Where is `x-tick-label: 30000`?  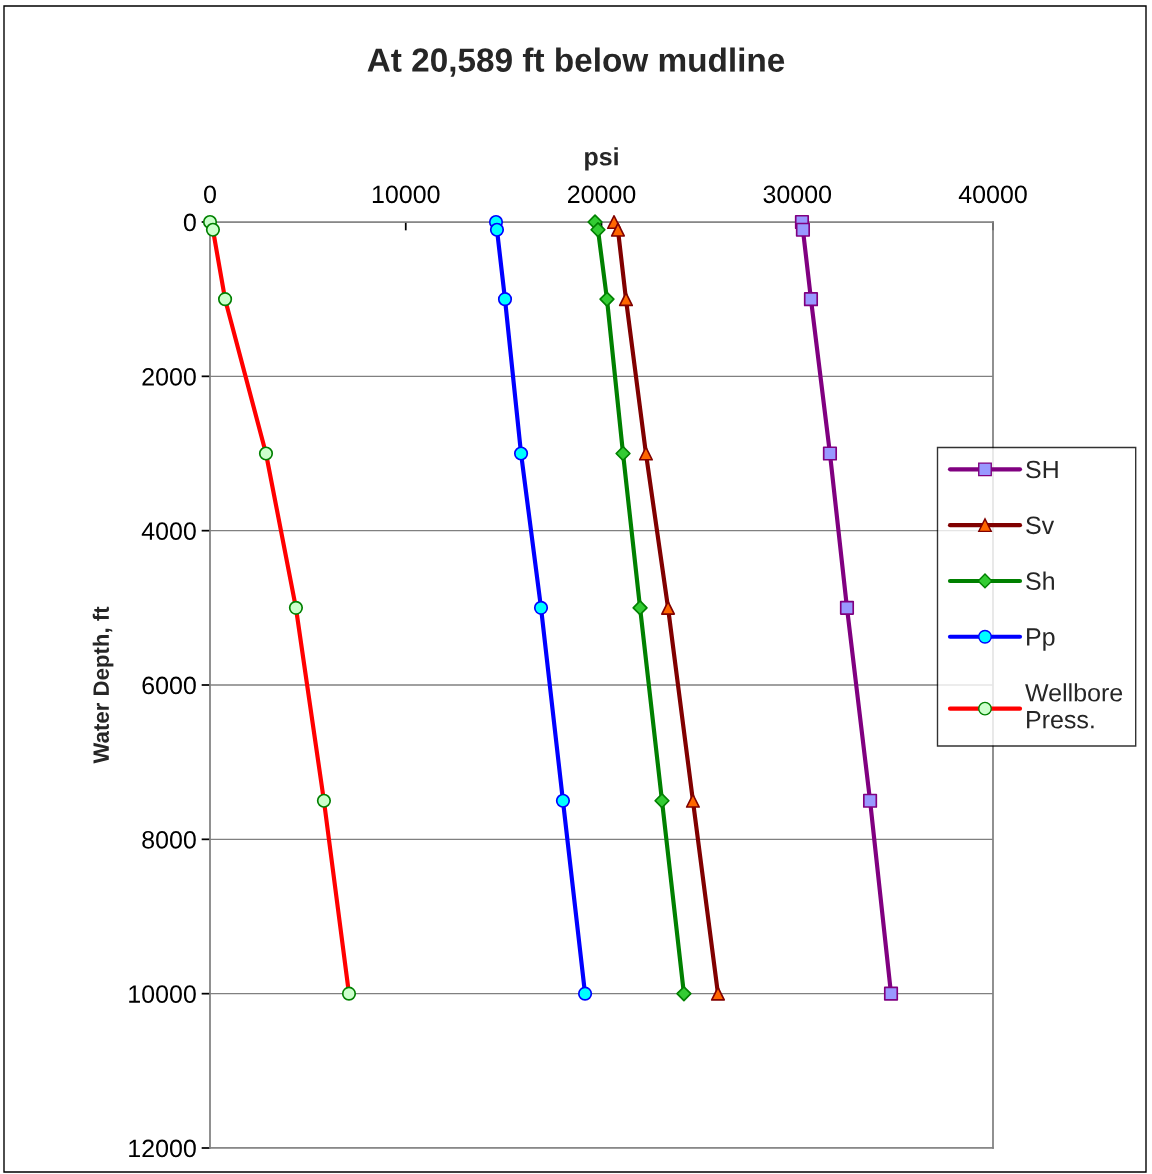
x-tick-label: 30000 is located at coordinates (797, 194).